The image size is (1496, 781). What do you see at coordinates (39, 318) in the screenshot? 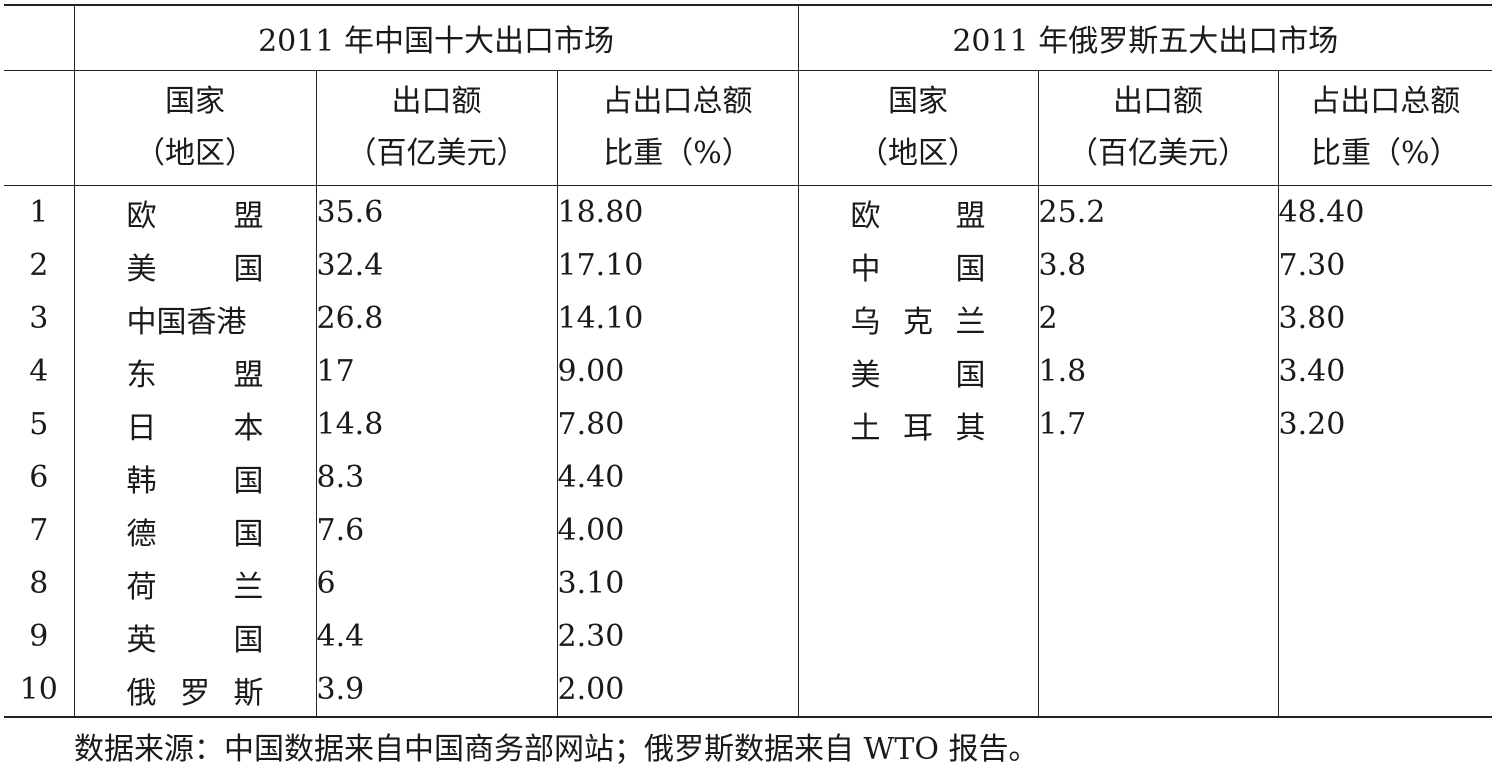
I see `rank-cell: 3` at bounding box center [39, 318].